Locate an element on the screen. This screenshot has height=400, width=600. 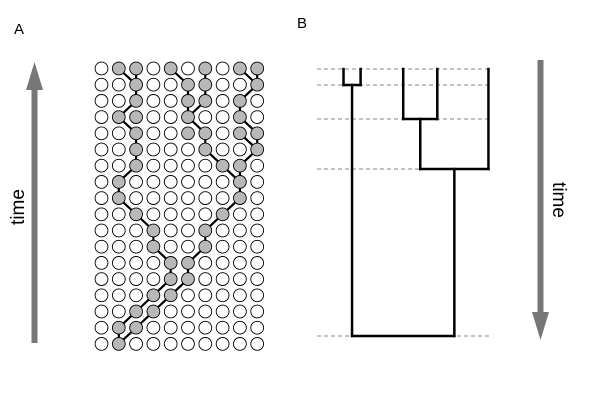
time-arrow-up is located at coordinates (34, 202).